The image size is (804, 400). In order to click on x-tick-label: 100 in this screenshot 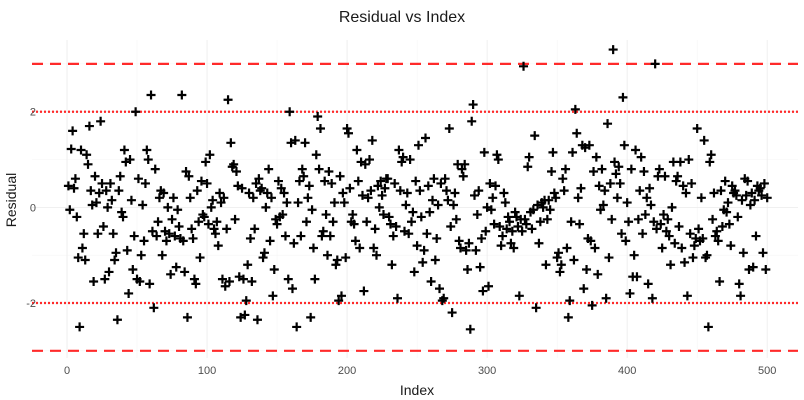, I will do `click(207, 371)`.